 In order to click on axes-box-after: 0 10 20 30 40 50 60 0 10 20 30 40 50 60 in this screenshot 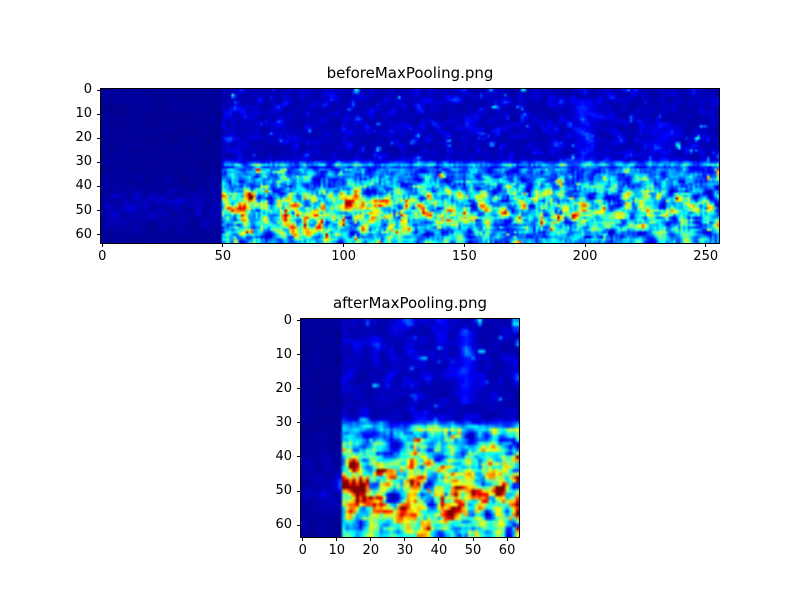, I will do `click(397, 435)`.